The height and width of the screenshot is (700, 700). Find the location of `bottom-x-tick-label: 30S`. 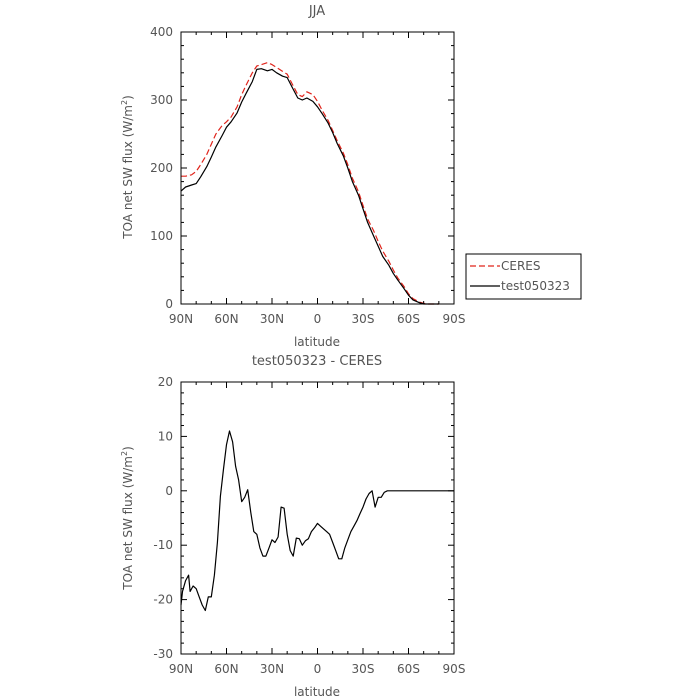

bottom-x-tick-label: 30S is located at coordinates (363, 669).